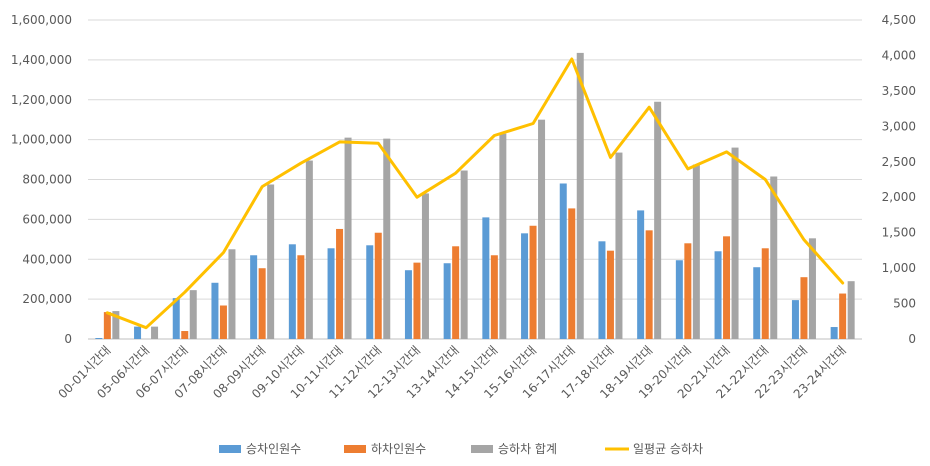  Describe the element at coordinates (572, 273) in the screenshot. I see `bar-하차인원수-16-17시간대` at that location.